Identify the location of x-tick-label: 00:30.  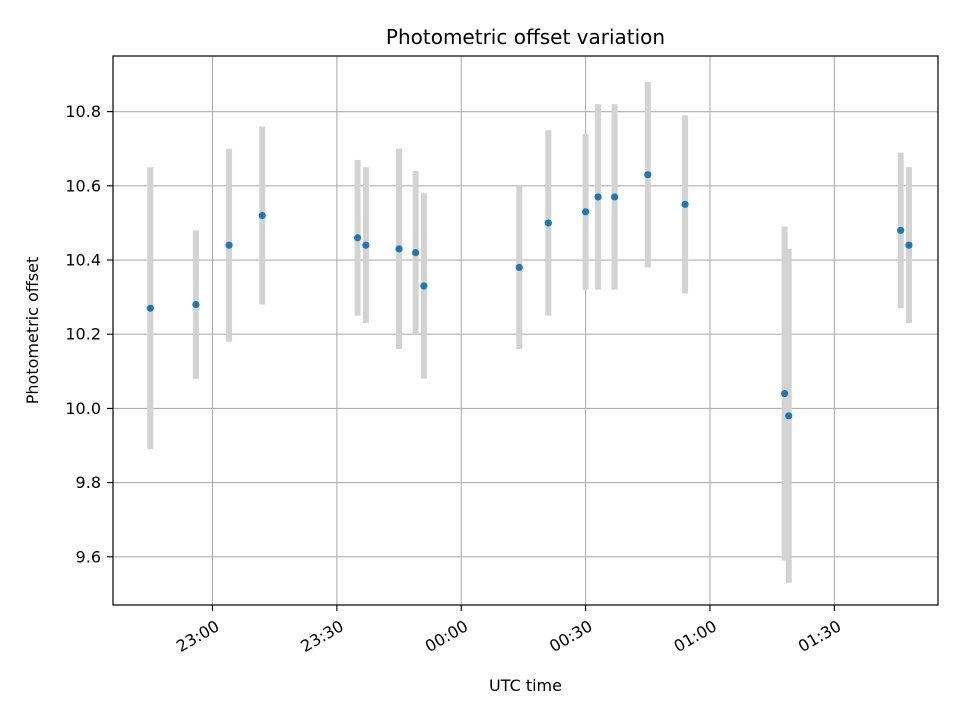
(570, 636).